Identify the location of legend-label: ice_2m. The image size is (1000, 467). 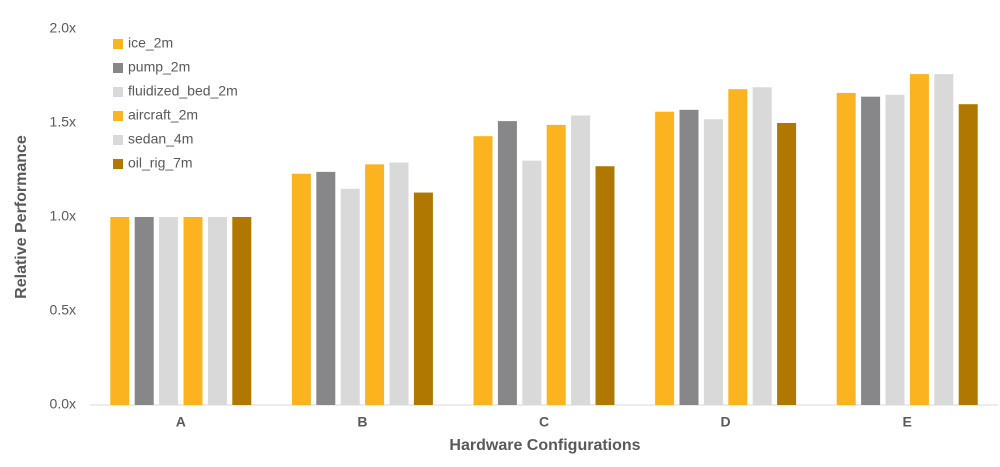
(150, 43).